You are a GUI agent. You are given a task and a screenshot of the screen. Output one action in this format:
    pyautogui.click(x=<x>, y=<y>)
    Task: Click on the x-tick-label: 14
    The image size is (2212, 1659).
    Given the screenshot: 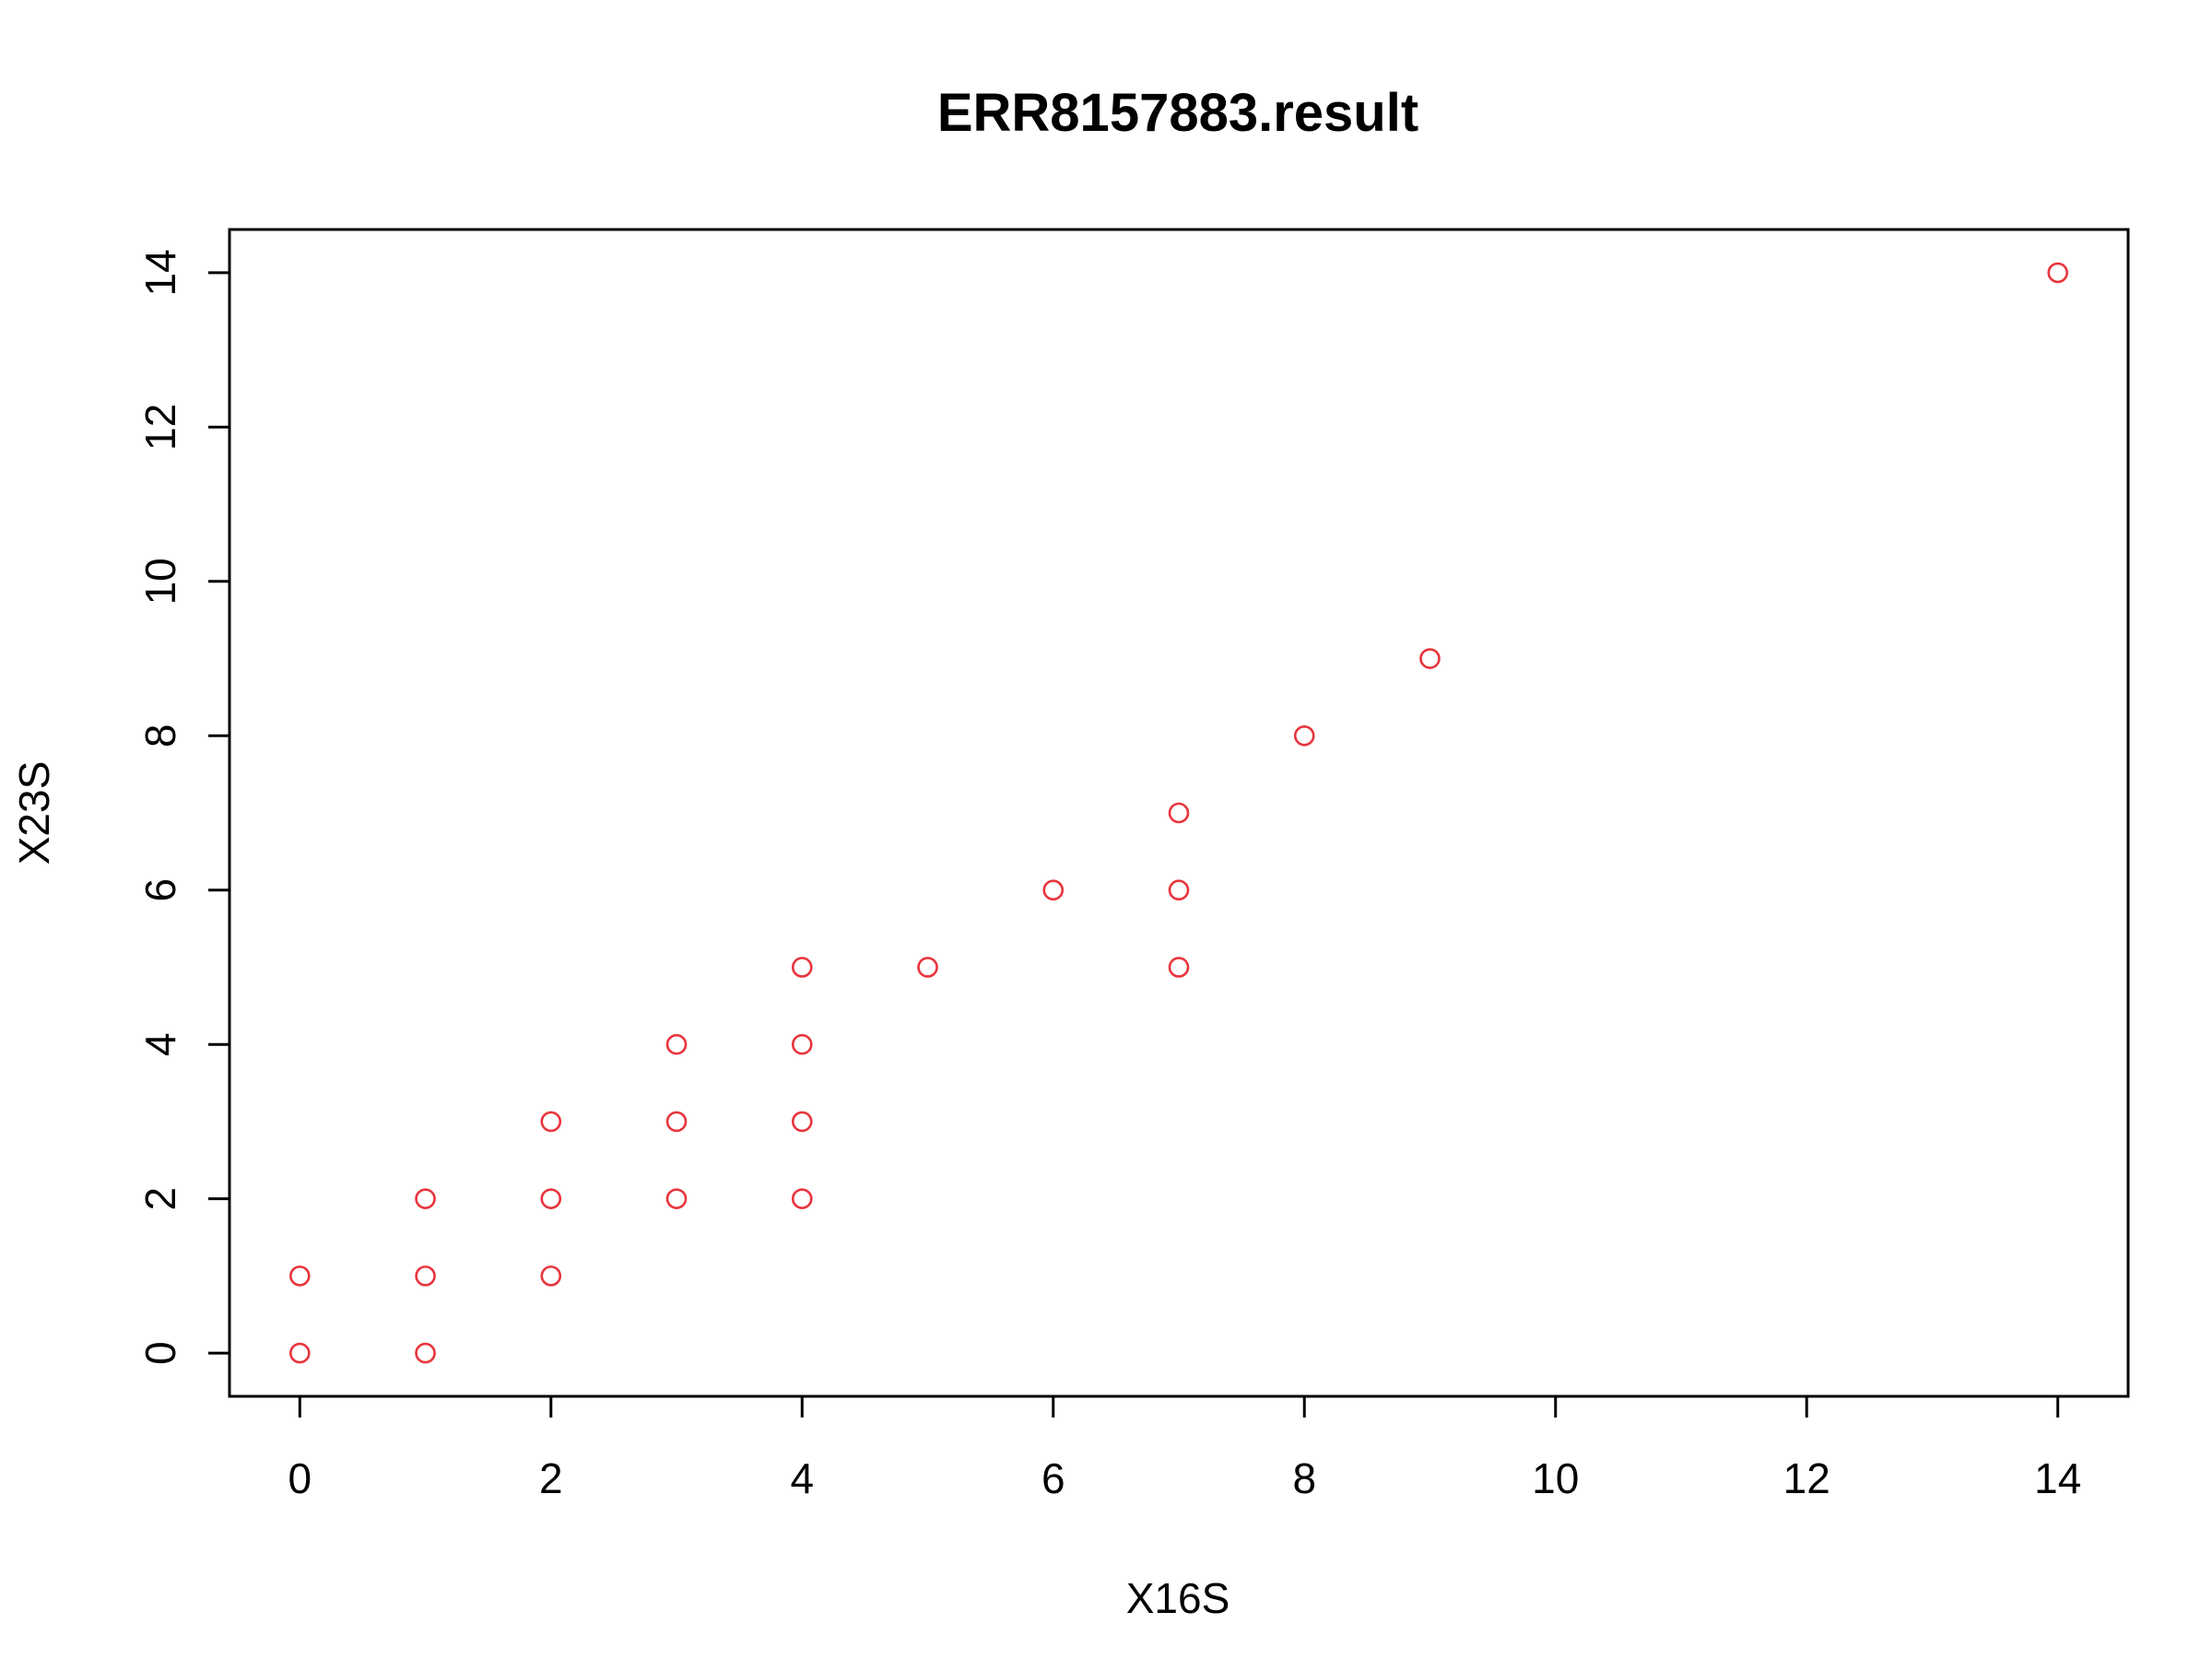 What is the action you would take?
    pyautogui.click(x=2057, y=1478)
    